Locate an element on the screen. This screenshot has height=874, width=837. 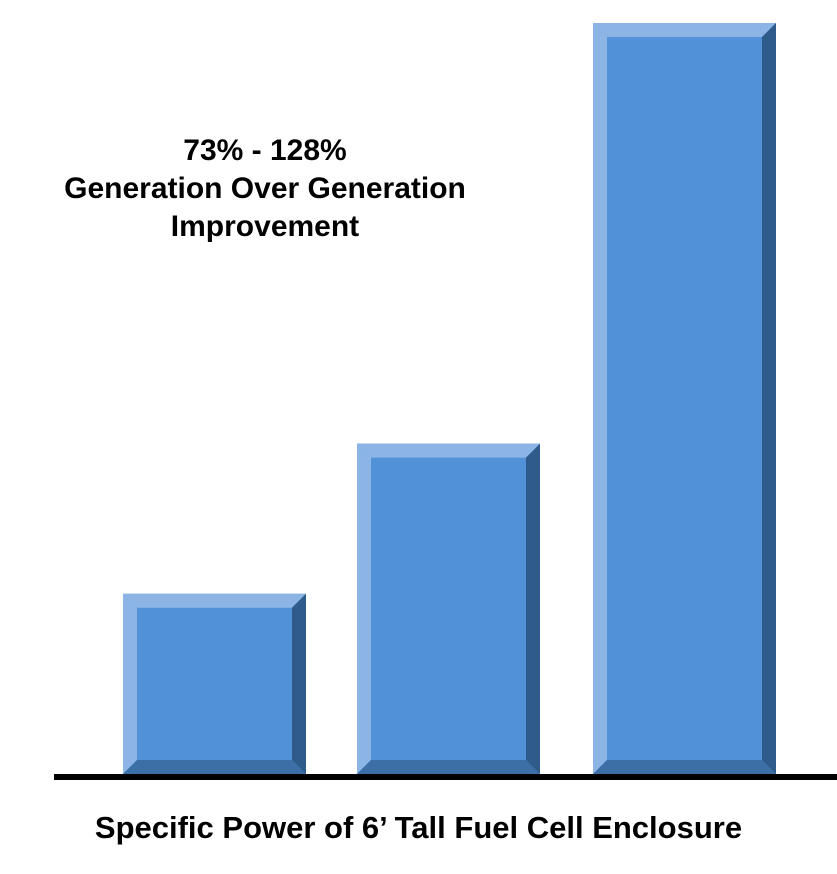
annotation-line-1: 73% - 128% is located at coordinates (265, 150).